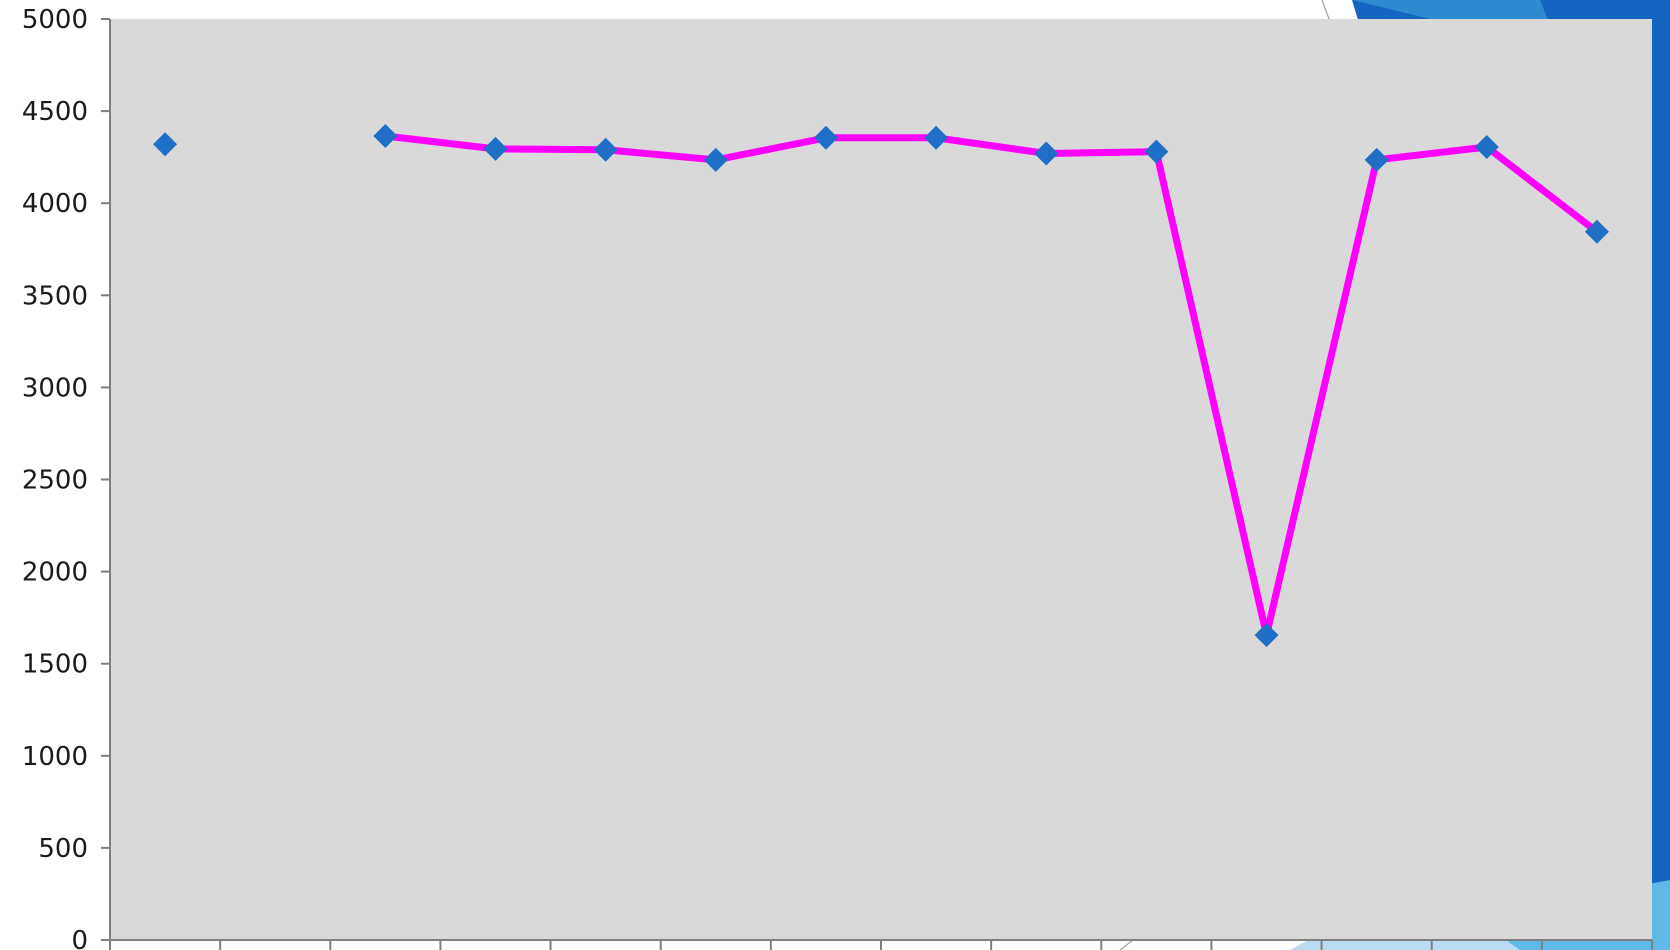 This screenshot has height=950, width=1670. What do you see at coordinates (55, 204) in the screenshot?
I see `y-tick-label: 4000` at bounding box center [55, 204].